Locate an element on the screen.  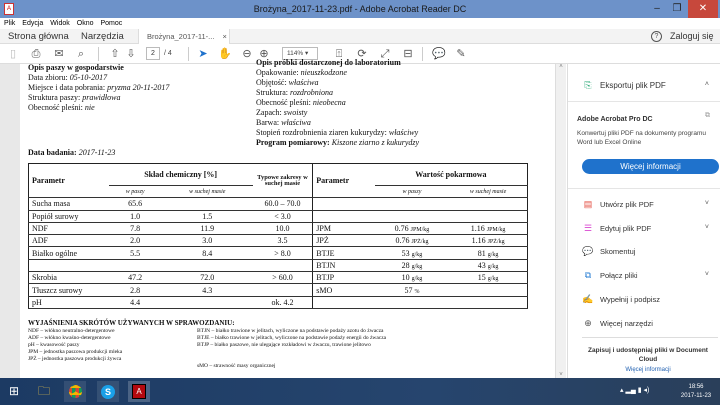
file-explorer-icon: 🗀 is located at coordinates (43, 391).